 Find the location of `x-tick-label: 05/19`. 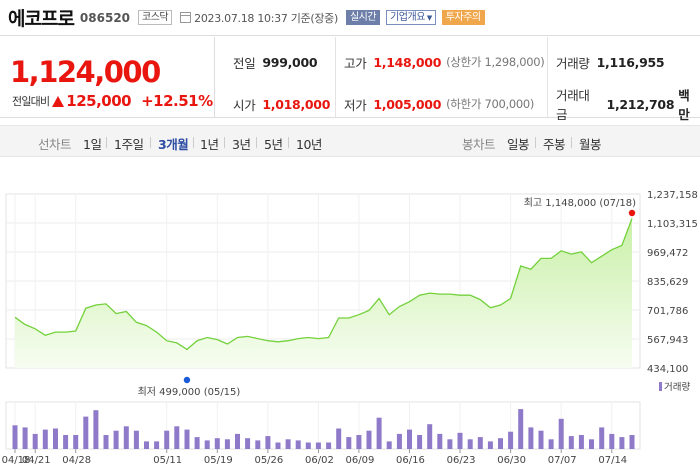

x-tick-label: 05/19 is located at coordinates (218, 460).